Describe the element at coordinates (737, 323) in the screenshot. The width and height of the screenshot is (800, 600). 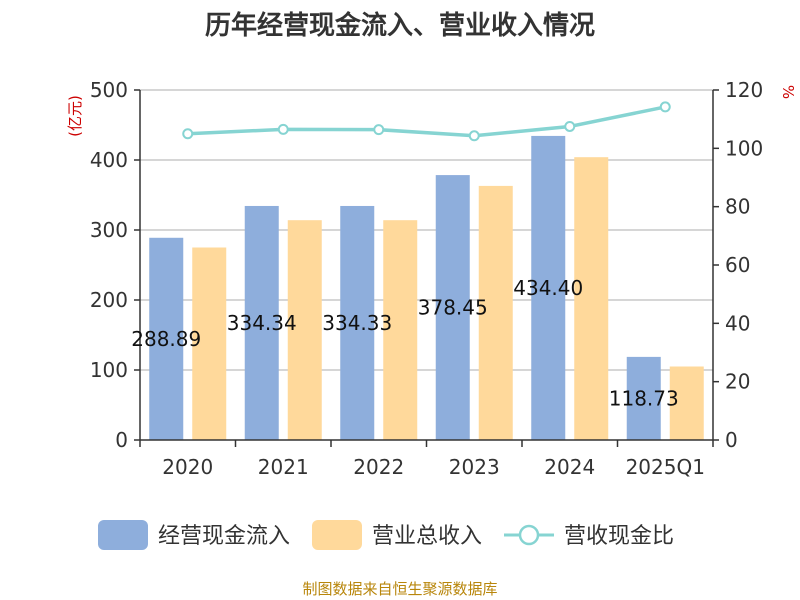
I see `right-tick-label: 40` at that location.